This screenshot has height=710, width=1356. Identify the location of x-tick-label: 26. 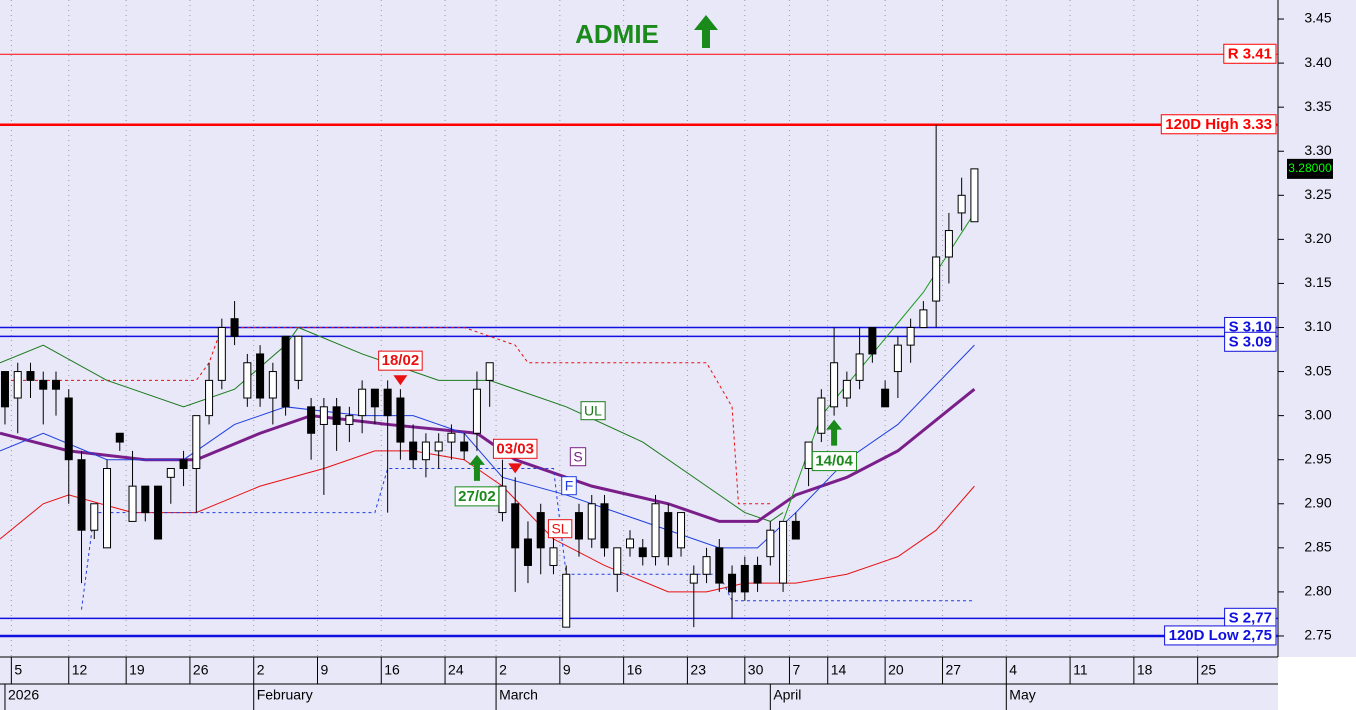
(201, 670).